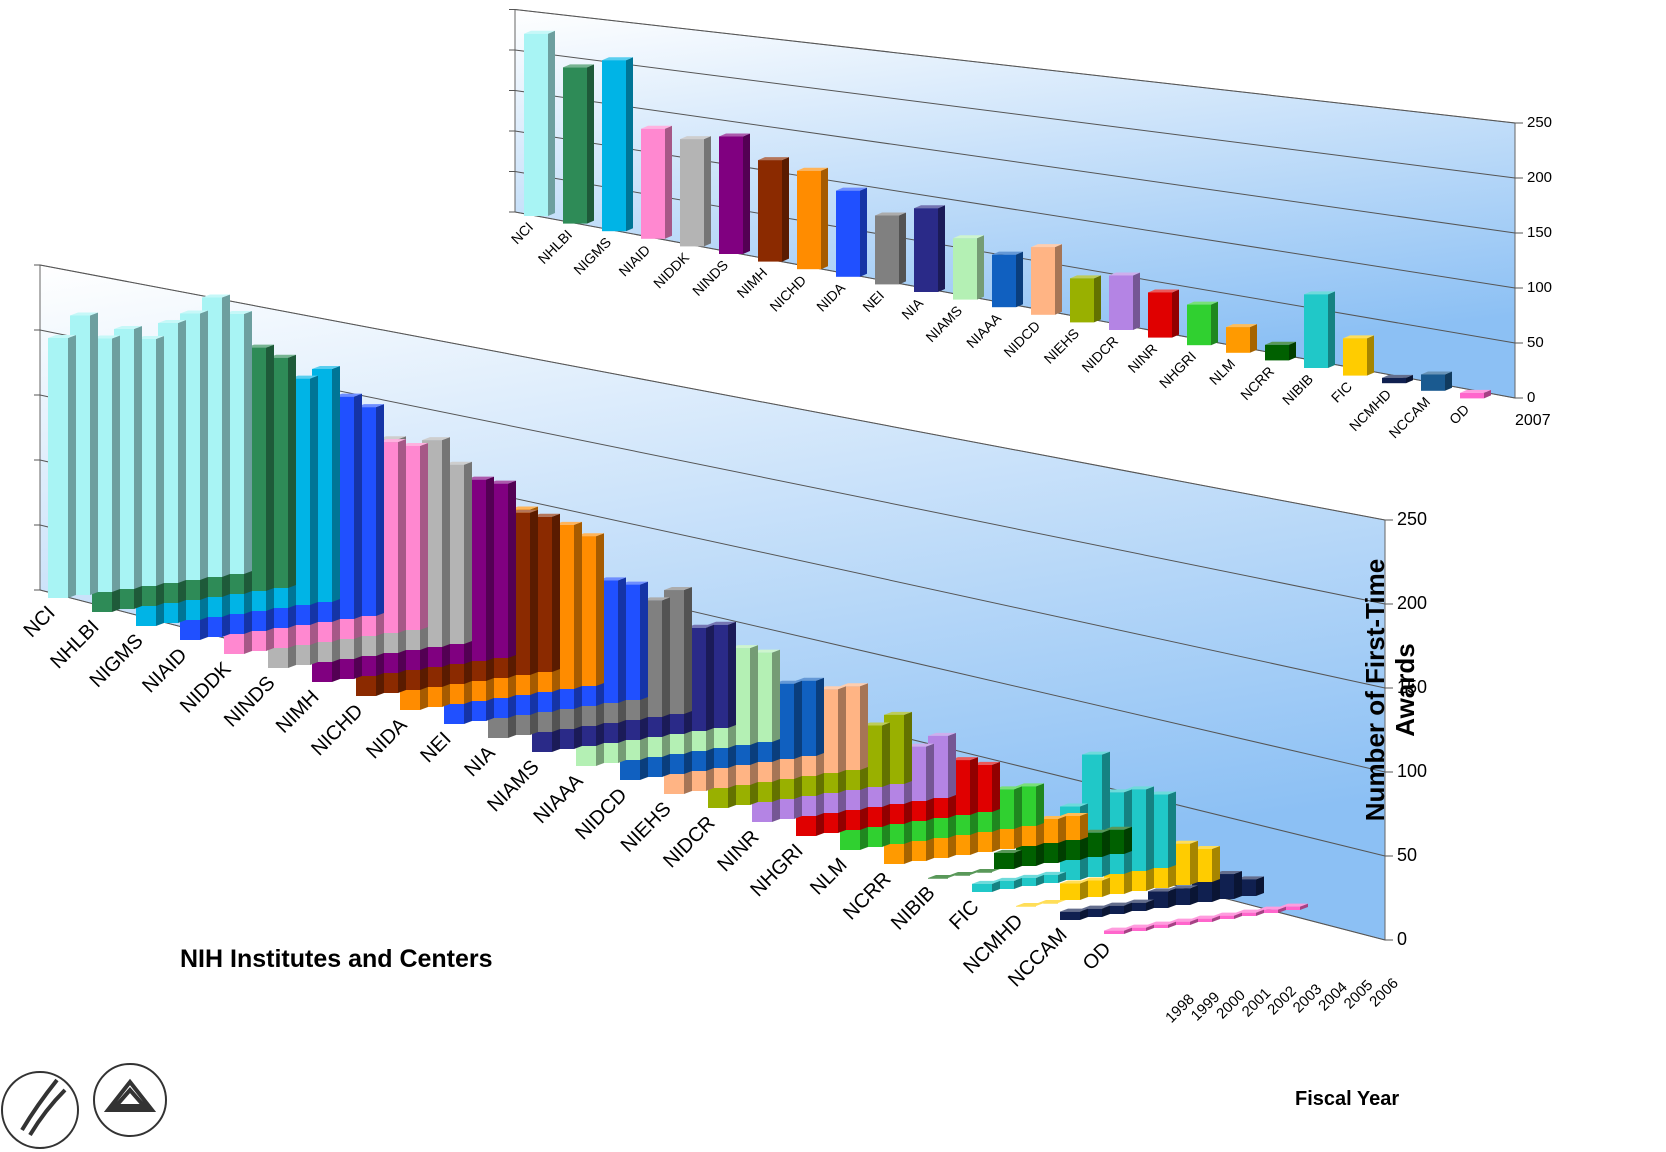 The image size is (1666, 1152). Describe the element at coordinates (983, 330) in the screenshot. I see `category-label: NIAAA` at that location.